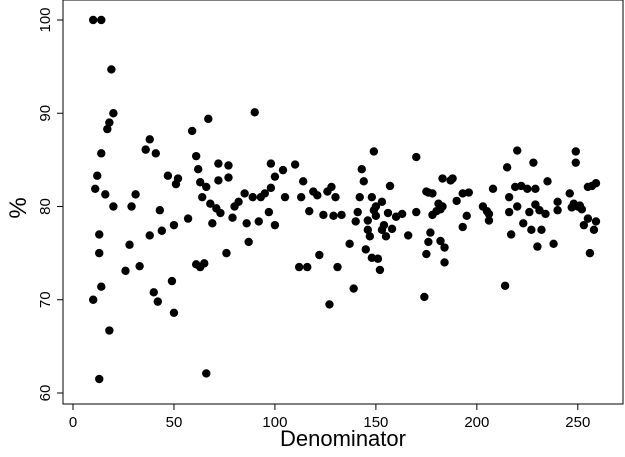 Image resolution: width=625 pixels, height=457 pixels. What do you see at coordinates (375, 422) in the screenshot?
I see `x-tick-label: 150` at bounding box center [375, 422].